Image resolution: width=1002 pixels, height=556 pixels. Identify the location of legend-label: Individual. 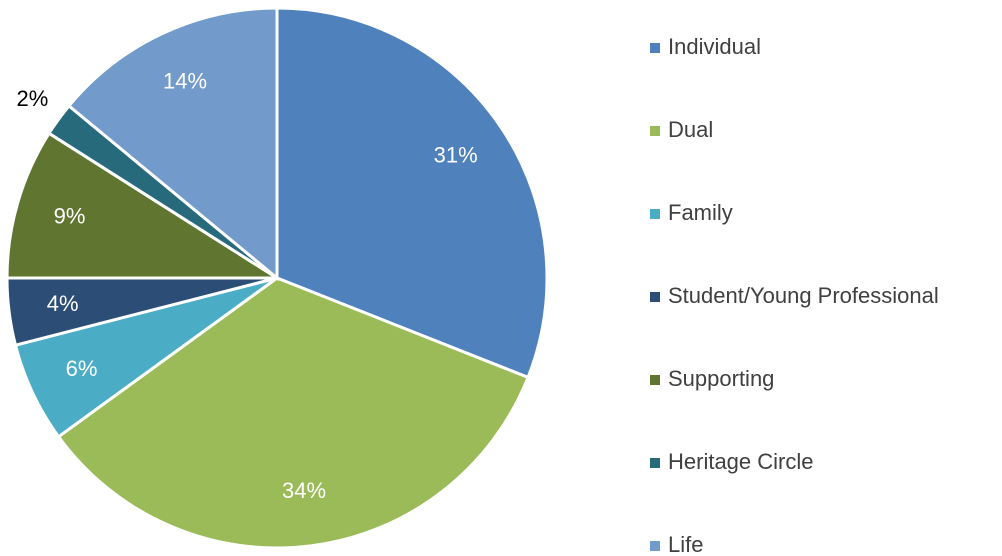
(714, 46).